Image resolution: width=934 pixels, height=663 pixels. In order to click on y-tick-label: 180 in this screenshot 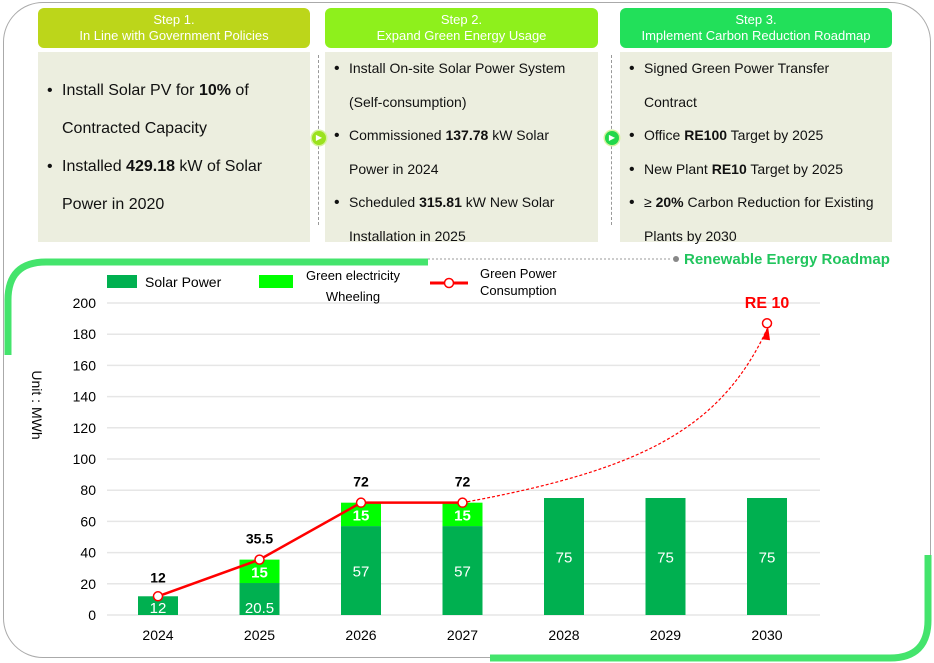, I will do `click(85, 334)`.